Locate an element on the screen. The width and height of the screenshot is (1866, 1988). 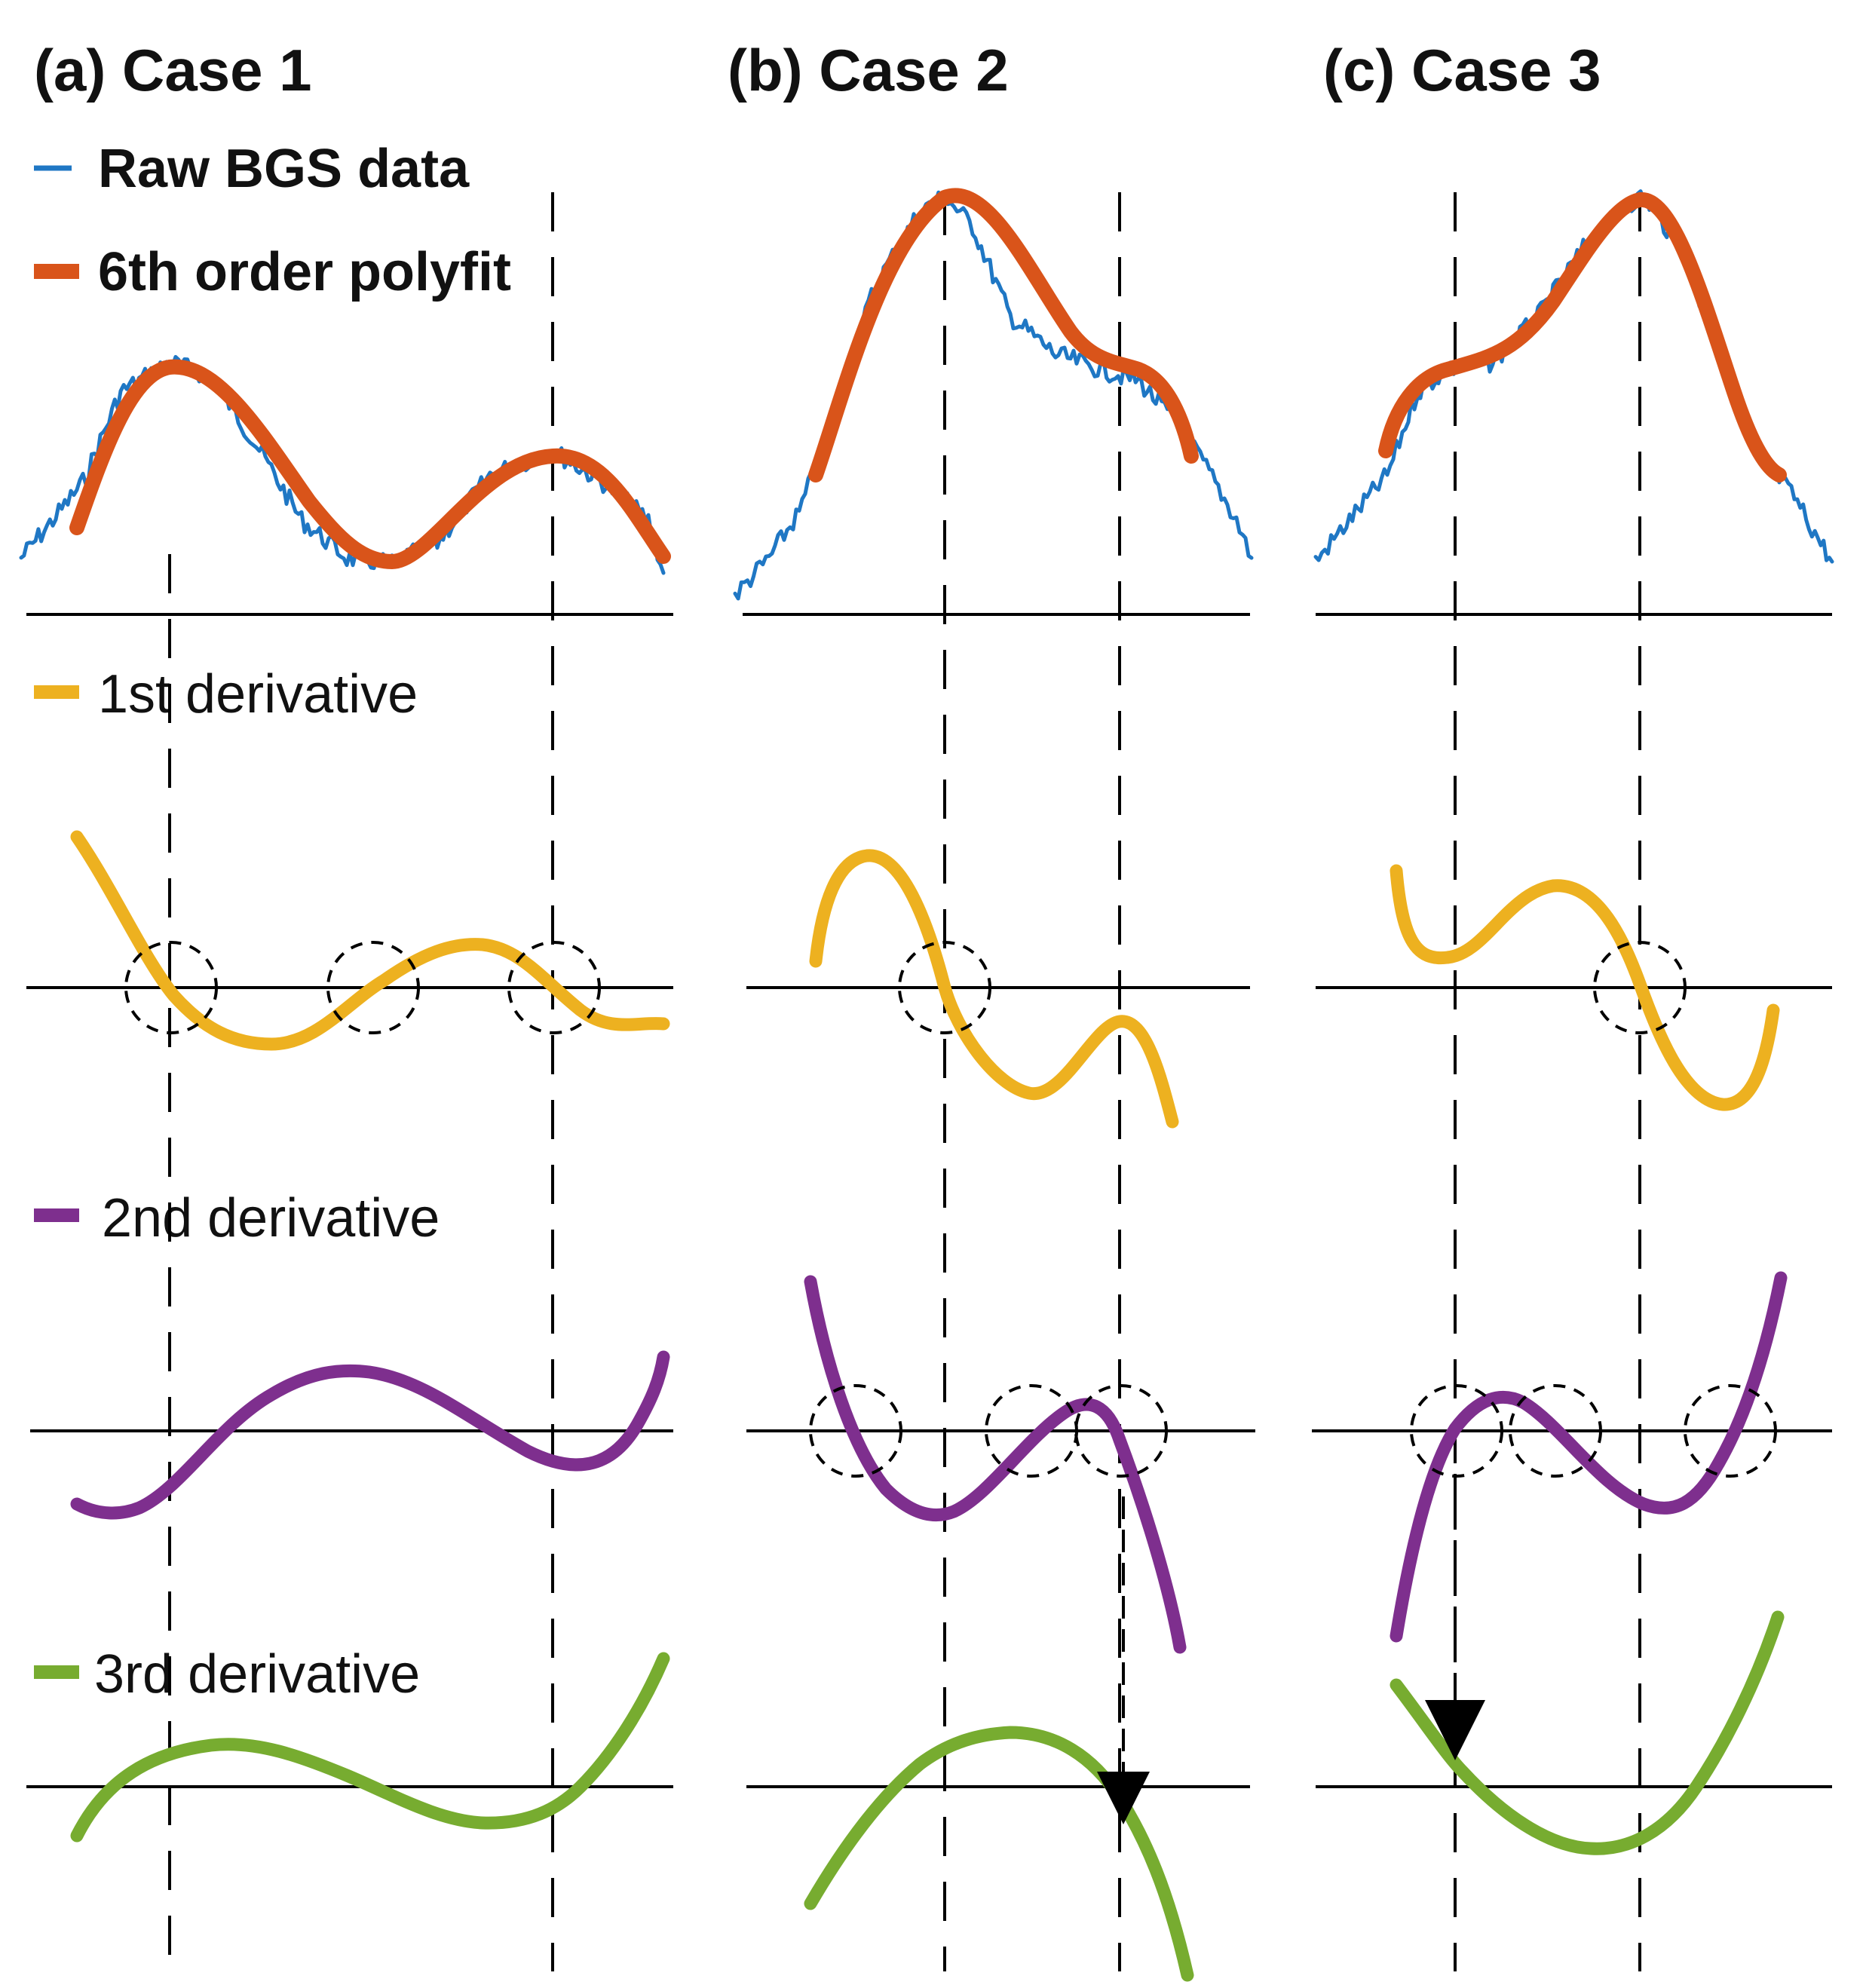
legend-d3-label: 3rd derivative is located at coordinates (257, 1675).